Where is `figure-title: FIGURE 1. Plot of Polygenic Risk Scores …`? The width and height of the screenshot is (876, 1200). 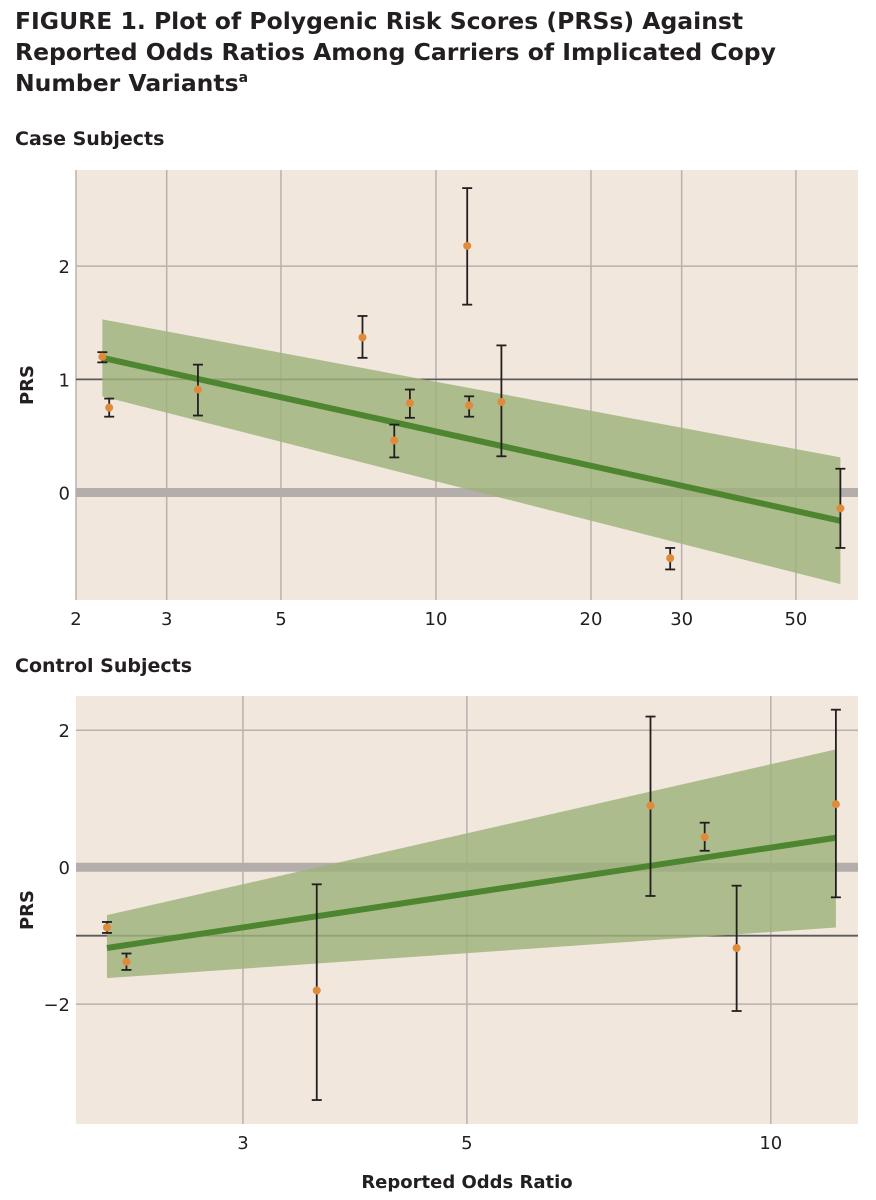
figure-title: FIGURE 1. Plot of Polygenic Risk Scores … is located at coordinates (440, 52).